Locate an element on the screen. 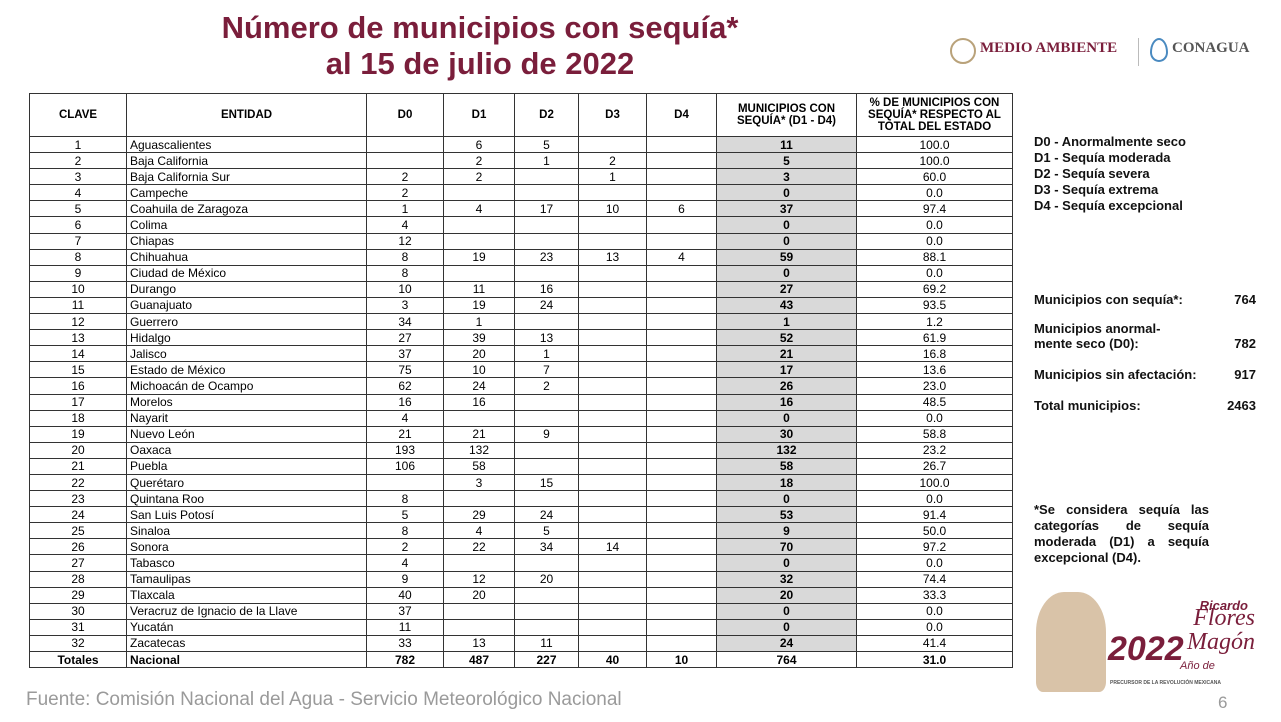  table-cell: Ciudad de México is located at coordinates (246, 273).